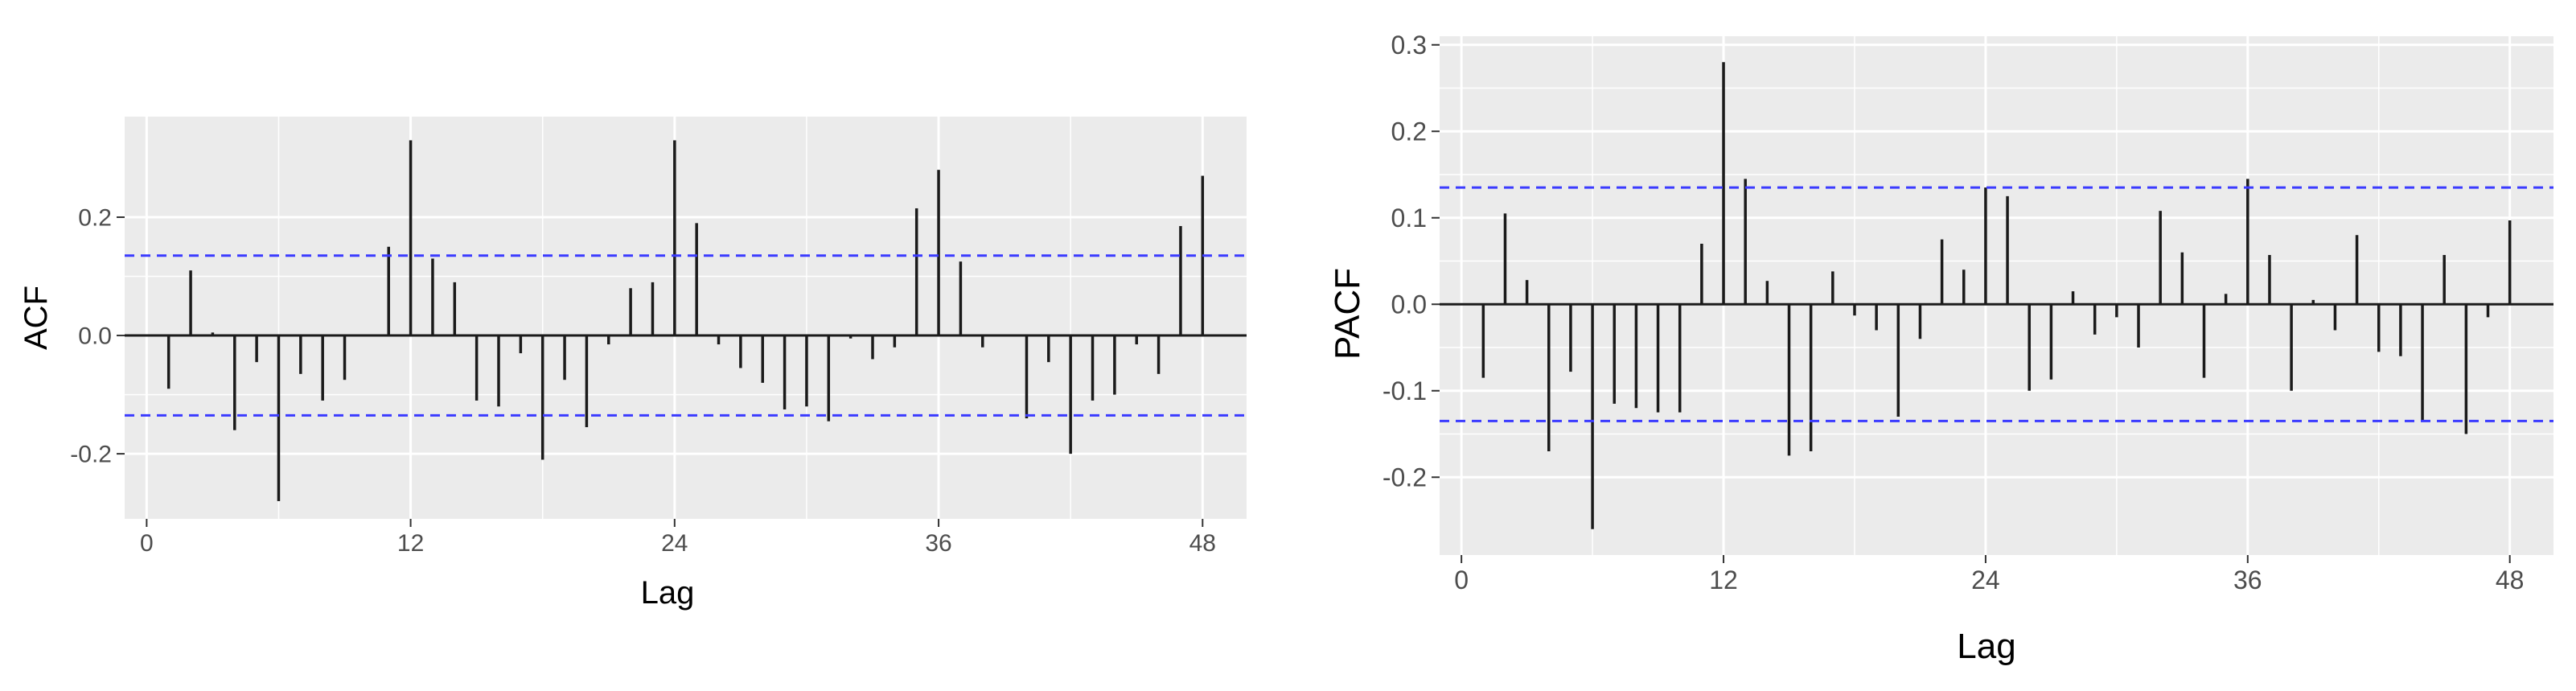 The height and width of the screenshot is (691, 2576). Describe the element at coordinates (674, 543) in the screenshot. I see `acf-x-tick-label: 24` at that location.